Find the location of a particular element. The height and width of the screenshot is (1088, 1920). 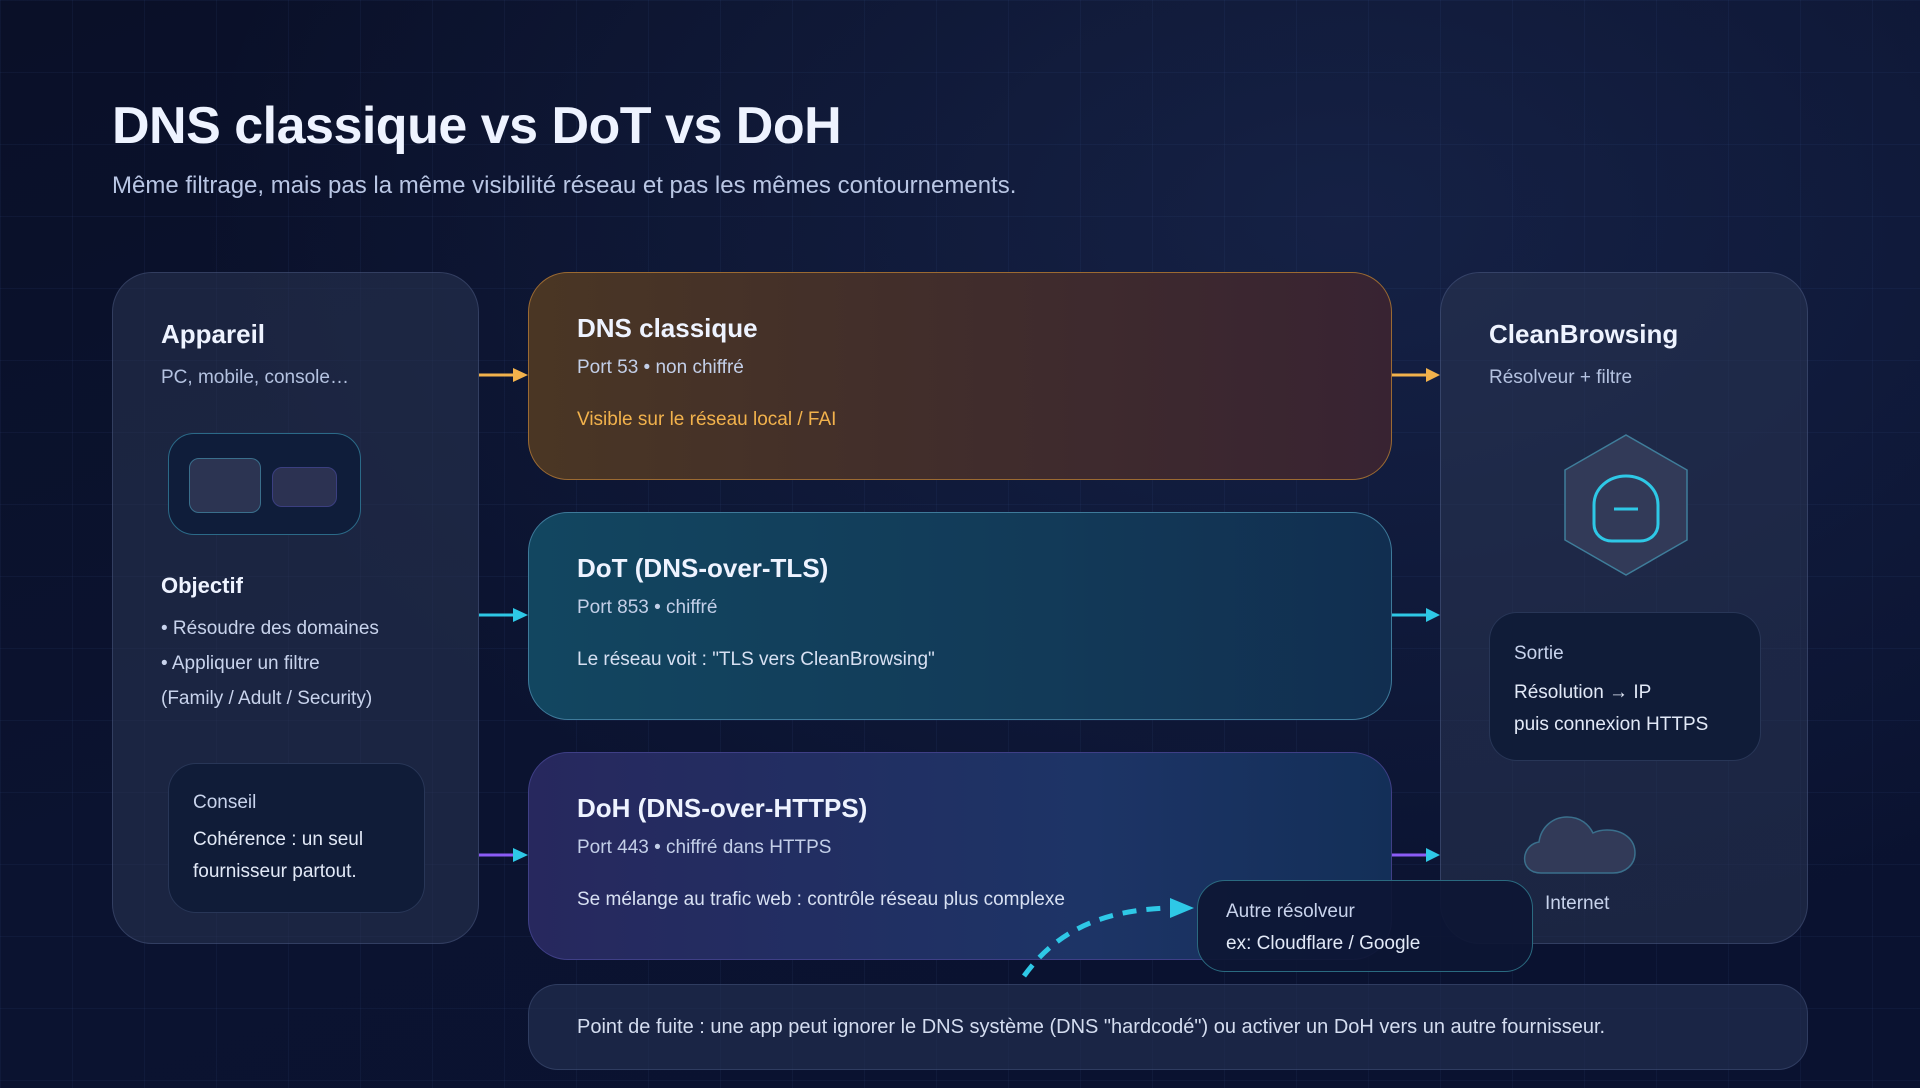

alt-resolver-line: ex: Cloudflare / Google is located at coordinates (1323, 943).